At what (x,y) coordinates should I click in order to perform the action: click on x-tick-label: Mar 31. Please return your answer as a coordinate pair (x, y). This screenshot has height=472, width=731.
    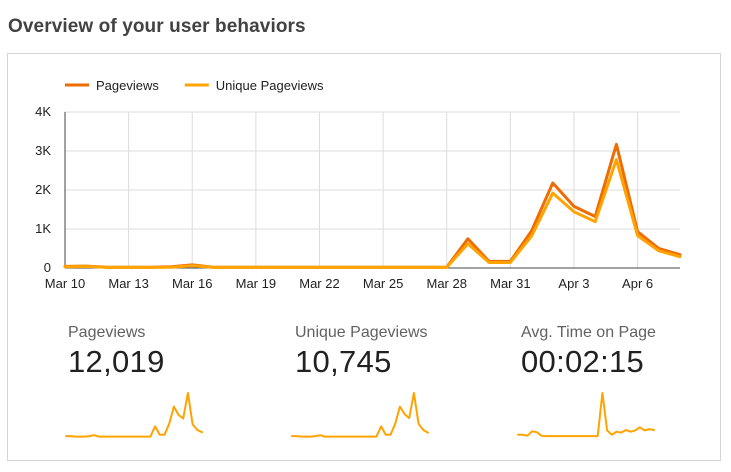
    Looking at the image, I should click on (510, 283).